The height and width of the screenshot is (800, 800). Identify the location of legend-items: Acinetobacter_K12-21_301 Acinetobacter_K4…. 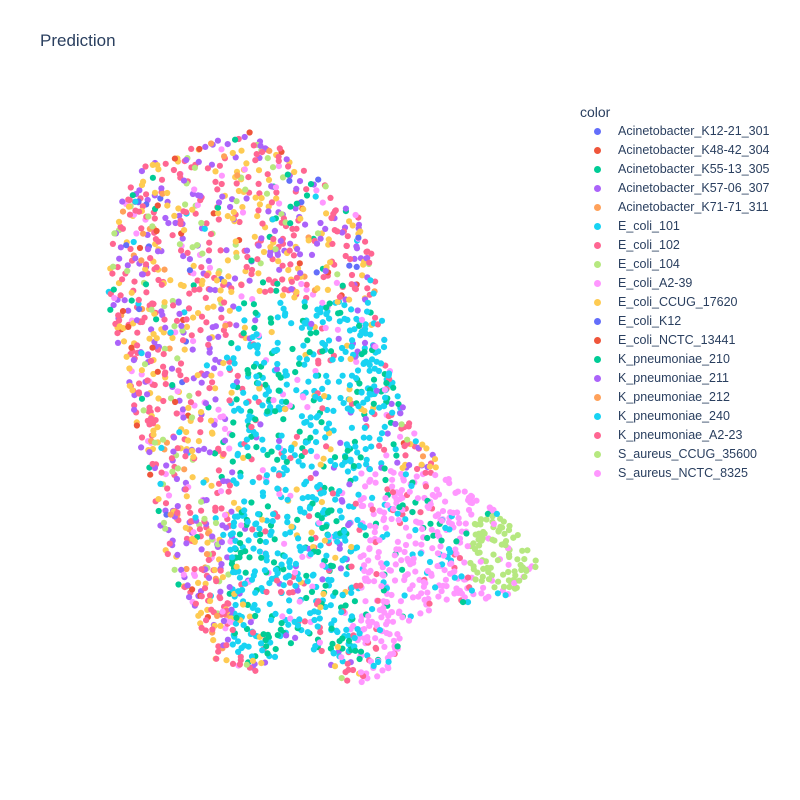
(675, 302).